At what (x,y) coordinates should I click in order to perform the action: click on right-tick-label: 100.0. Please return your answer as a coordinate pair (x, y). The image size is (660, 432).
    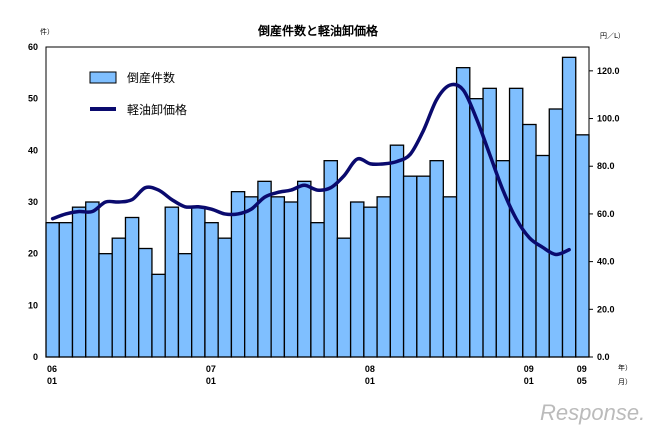
    Looking at the image, I should click on (608, 119).